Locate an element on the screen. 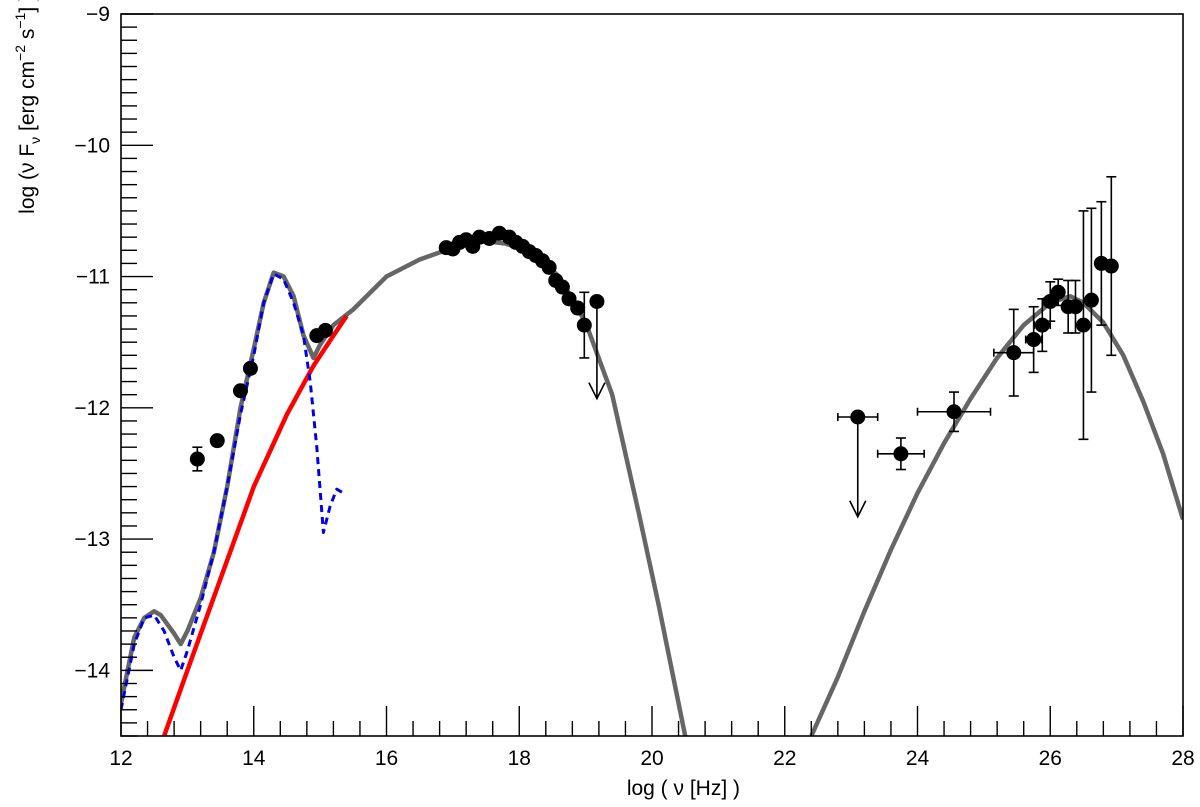  x-tick-label: 18 is located at coordinates (519, 758).